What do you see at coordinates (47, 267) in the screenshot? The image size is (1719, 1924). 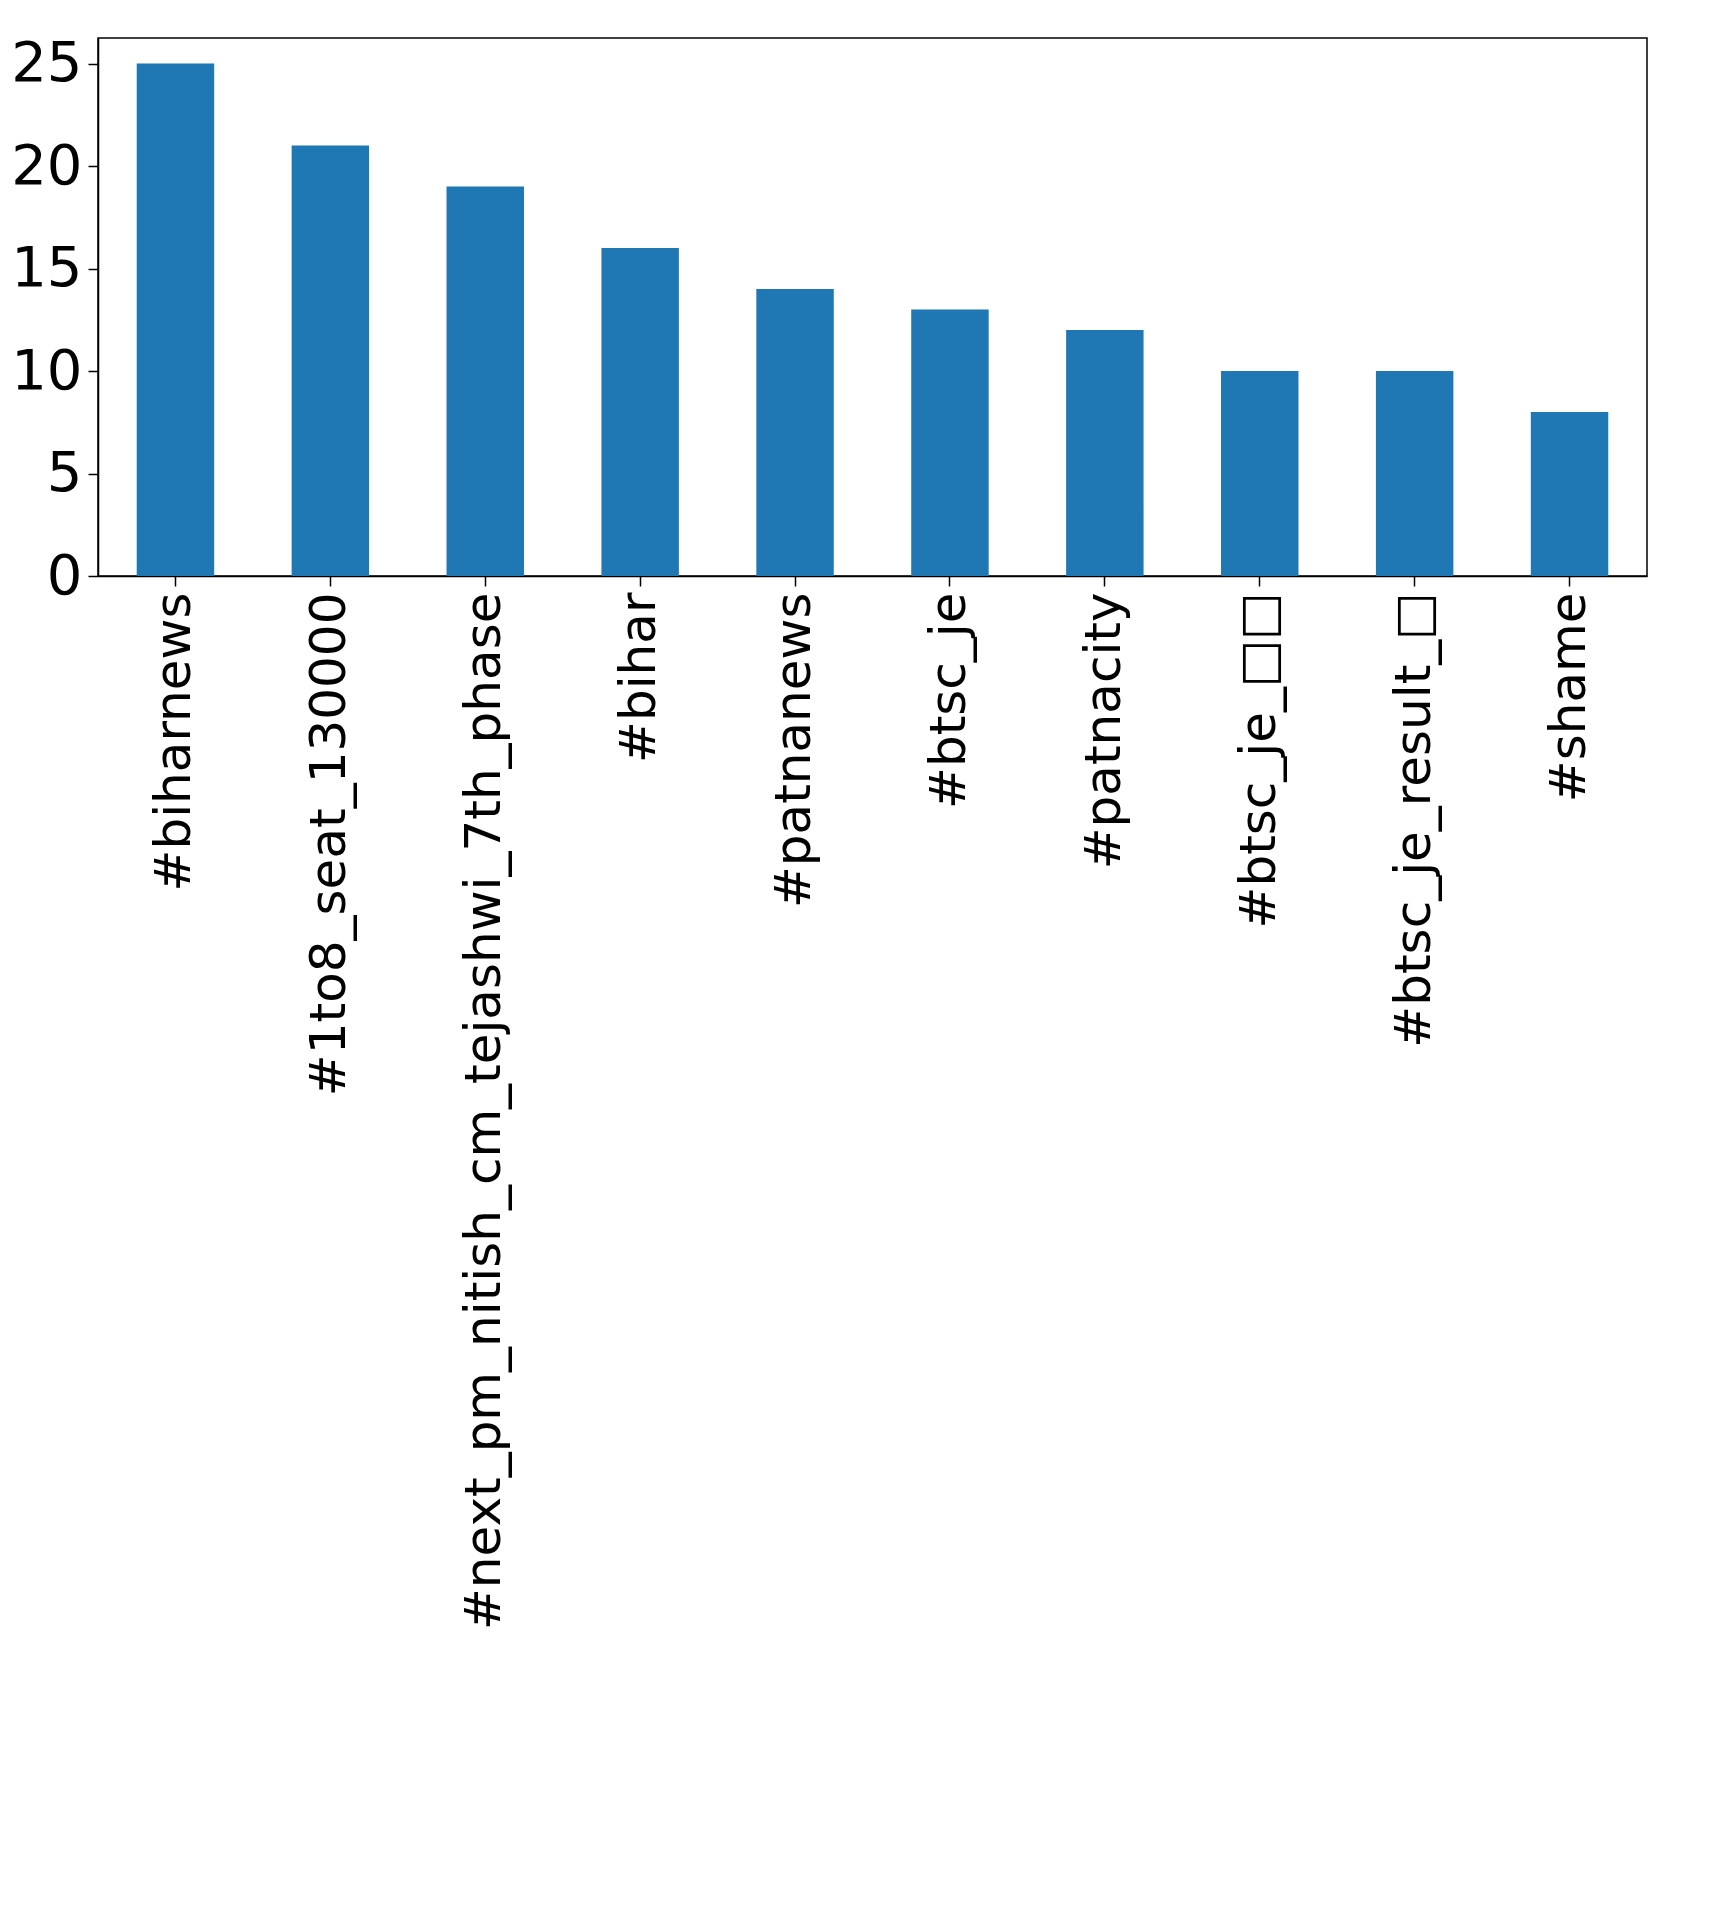 I see `y-tick-label: 15` at bounding box center [47, 267].